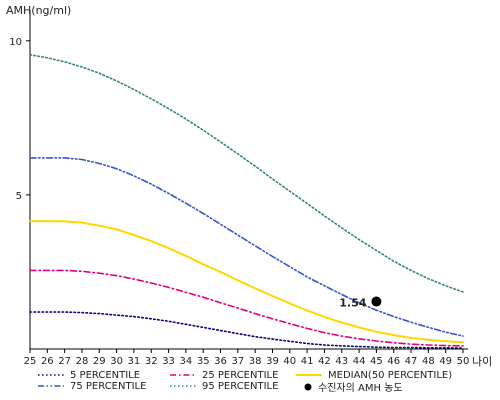  Describe the element at coordinates (47, 361) in the screenshot. I see `x-tick-label: 26` at that location.